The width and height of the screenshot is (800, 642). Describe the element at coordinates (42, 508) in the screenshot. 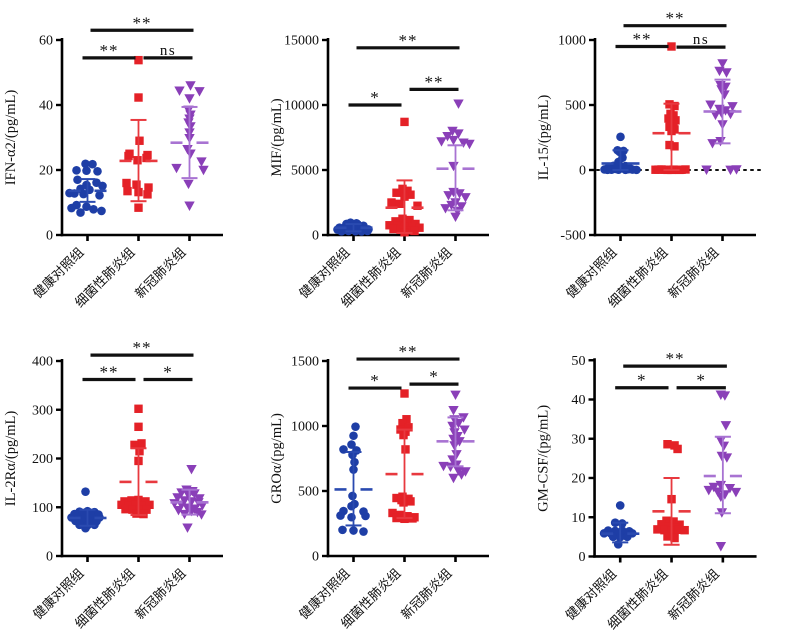

I see `y-tick-label: 100` at that location.